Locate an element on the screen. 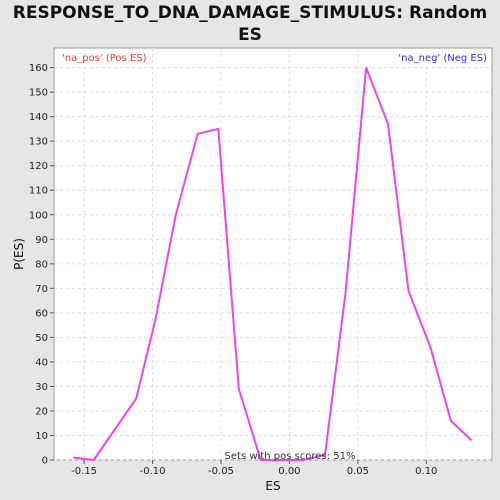 This screenshot has height=500, width=500. y-tick-label: 0 is located at coordinates (45, 461).